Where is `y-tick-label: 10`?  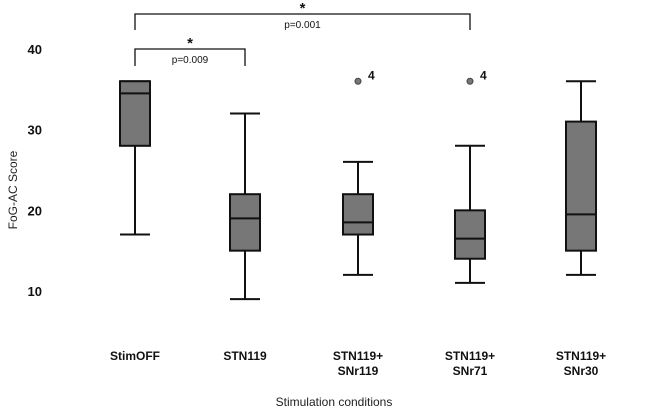 y-tick-label: 10 is located at coordinates (35, 291).